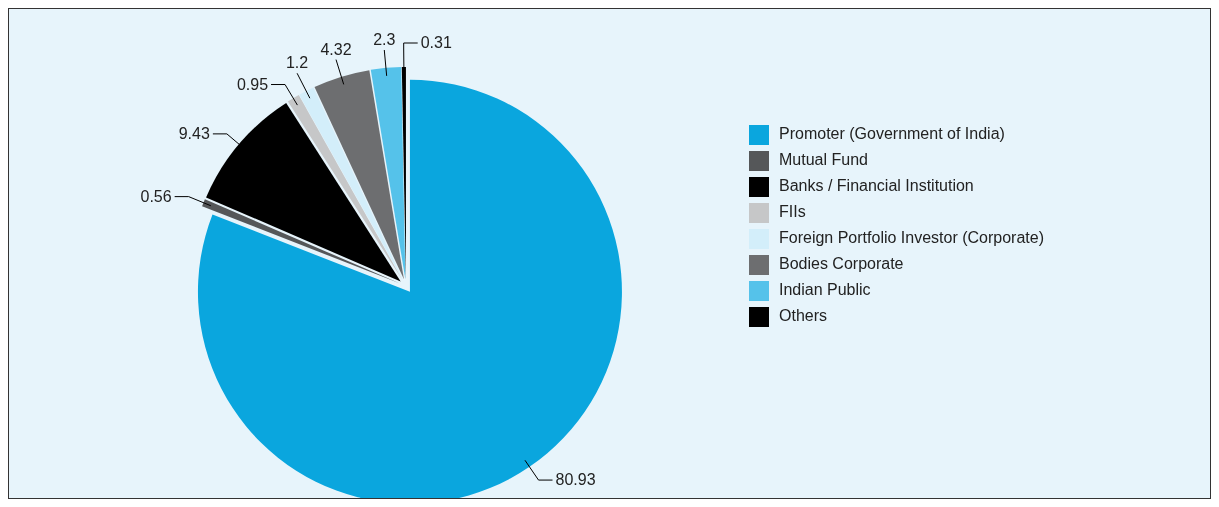 The width and height of the screenshot is (1219, 507). I want to click on legend-label: Mutual Fund, so click(823, 159).